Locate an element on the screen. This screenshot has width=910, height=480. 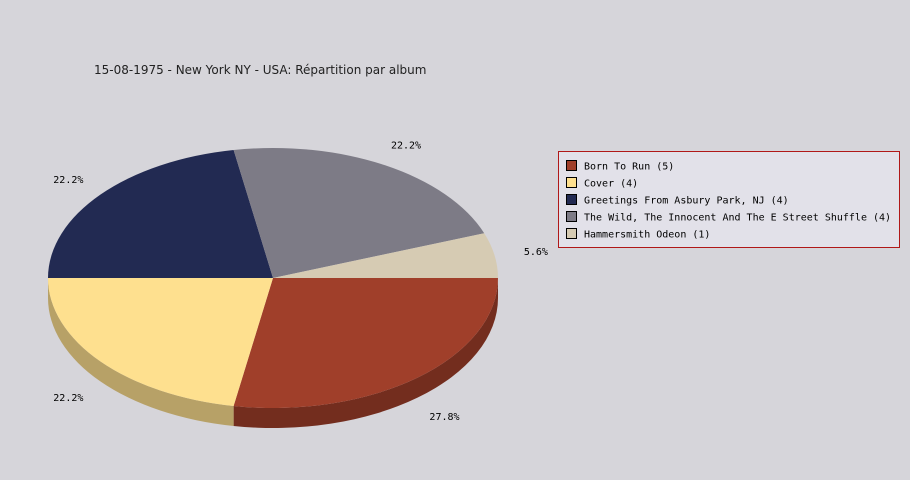
legend-label: Hammersmith Odeon (1) is located at coordinates (647, 235).